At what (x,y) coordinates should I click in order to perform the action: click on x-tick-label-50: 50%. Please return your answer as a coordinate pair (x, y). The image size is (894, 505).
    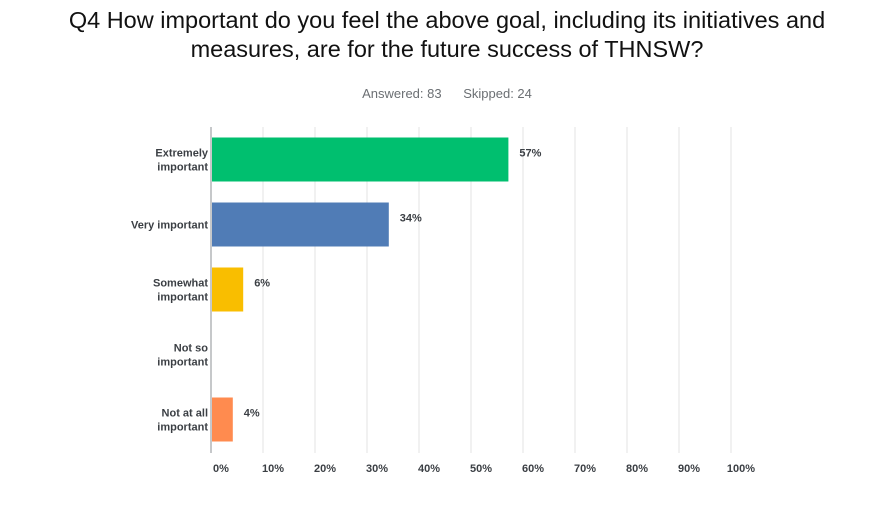
    Looking at the image, I should click on (481, 469).